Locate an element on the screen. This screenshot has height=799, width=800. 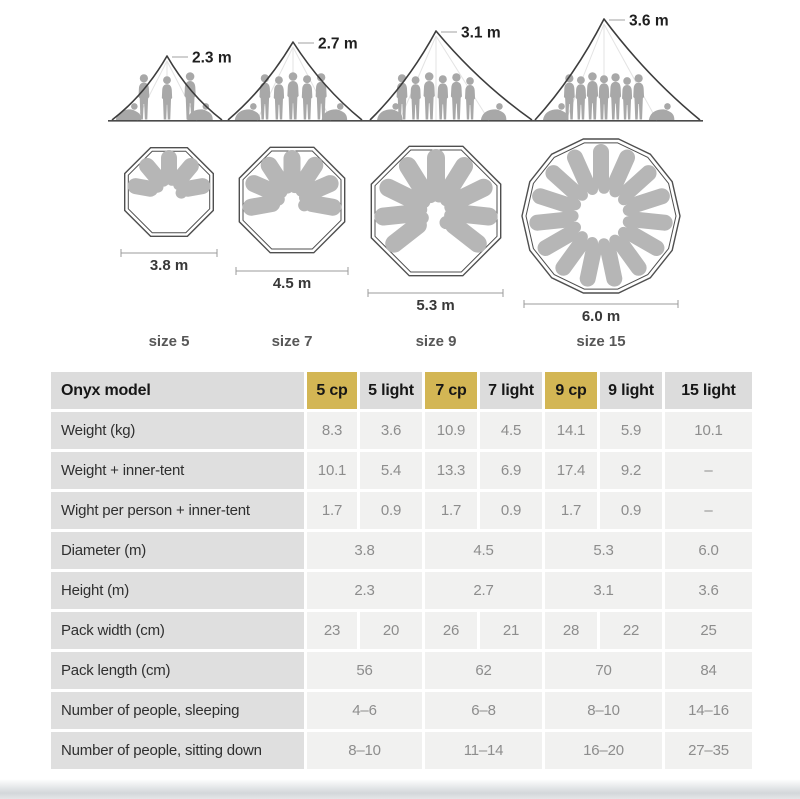
floor-plan-size-5: 3.8 m size 5 is located at coordinates (169, 248).